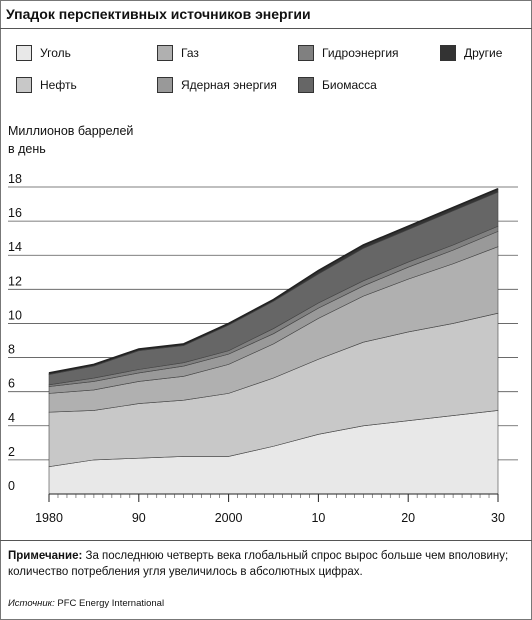 The width and height of the screenshot is (532, 620). I want to click on note-label: Примечание:, so click(45, 556).